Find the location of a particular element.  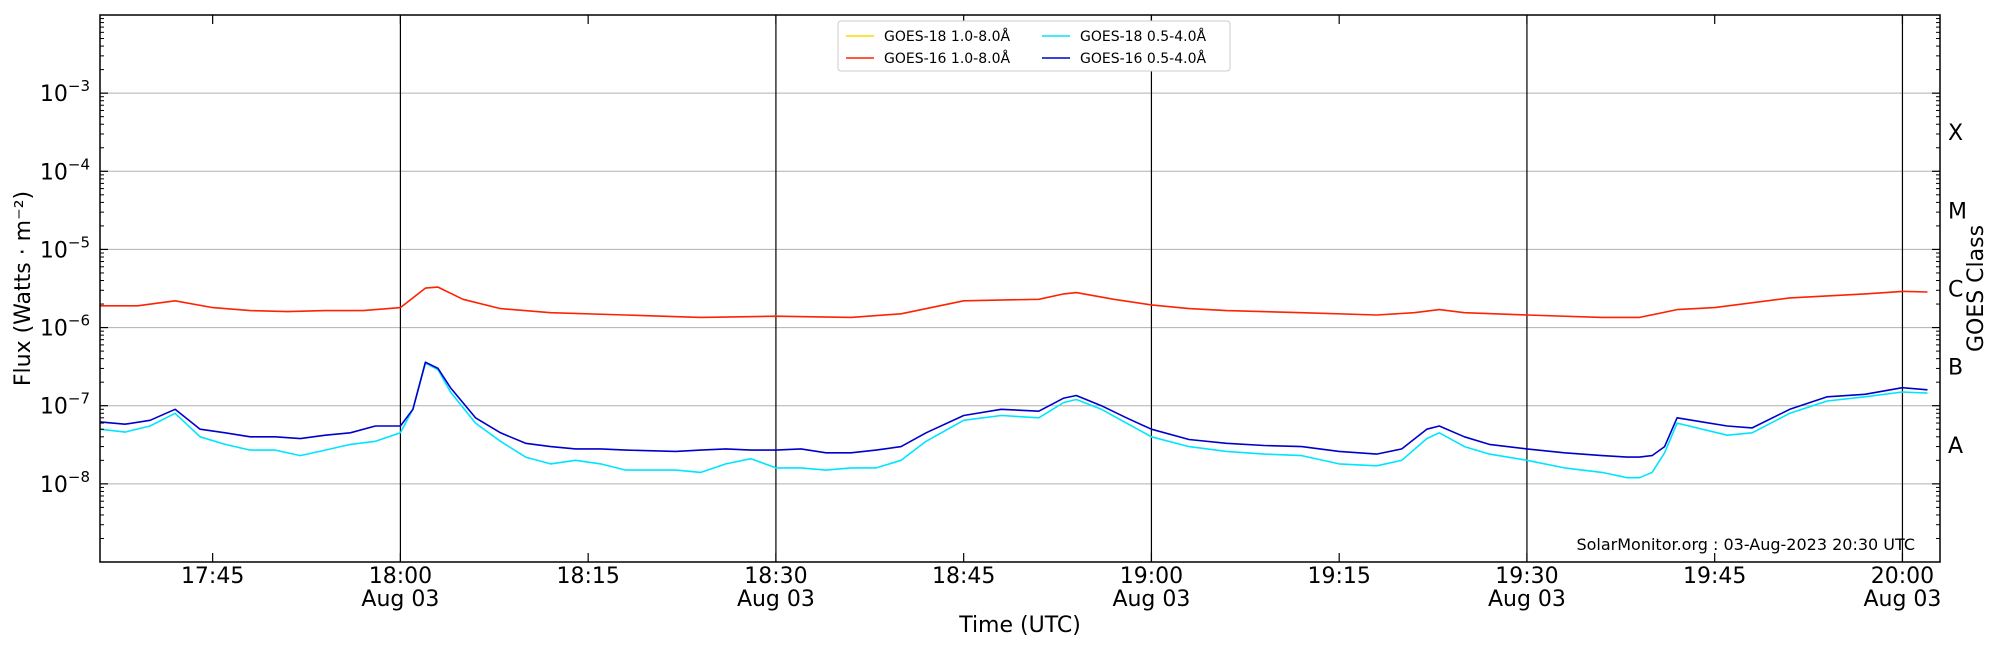

y-tick-exponent: −5 is located at coordinates (79, 242).